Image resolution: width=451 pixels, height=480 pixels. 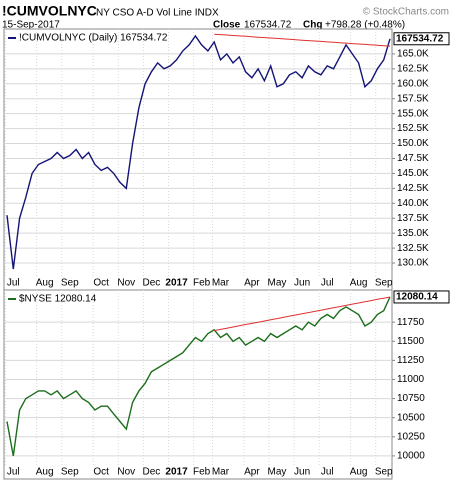 What do you see at coordinates (49, 11) in the screenshot?
I see `symbol: !CUMVOLNYC` at bounding box center [49, 11].